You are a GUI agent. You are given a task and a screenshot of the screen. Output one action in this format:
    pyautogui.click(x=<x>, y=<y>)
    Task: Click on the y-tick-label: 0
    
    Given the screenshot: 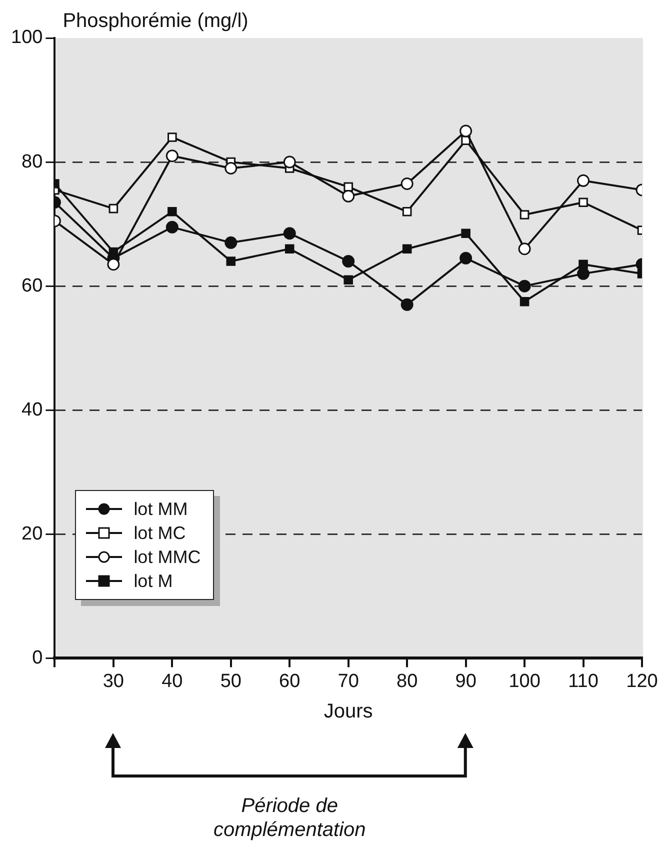 What is the action you would take?
    pyautogui.click(x=37, y=657)
    